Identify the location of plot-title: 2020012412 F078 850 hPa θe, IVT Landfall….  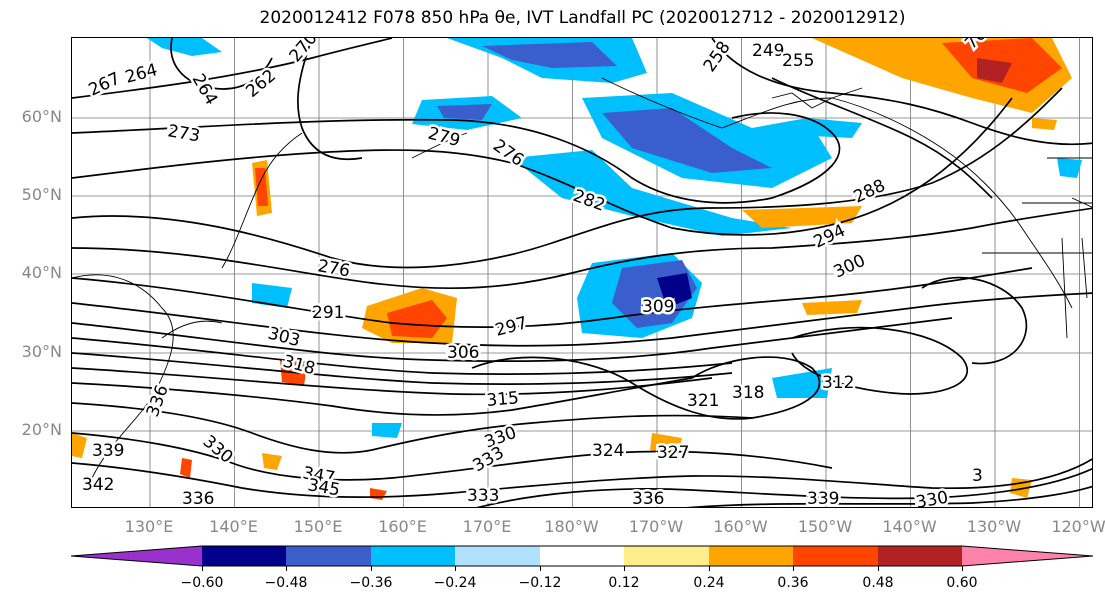
(582, 18).